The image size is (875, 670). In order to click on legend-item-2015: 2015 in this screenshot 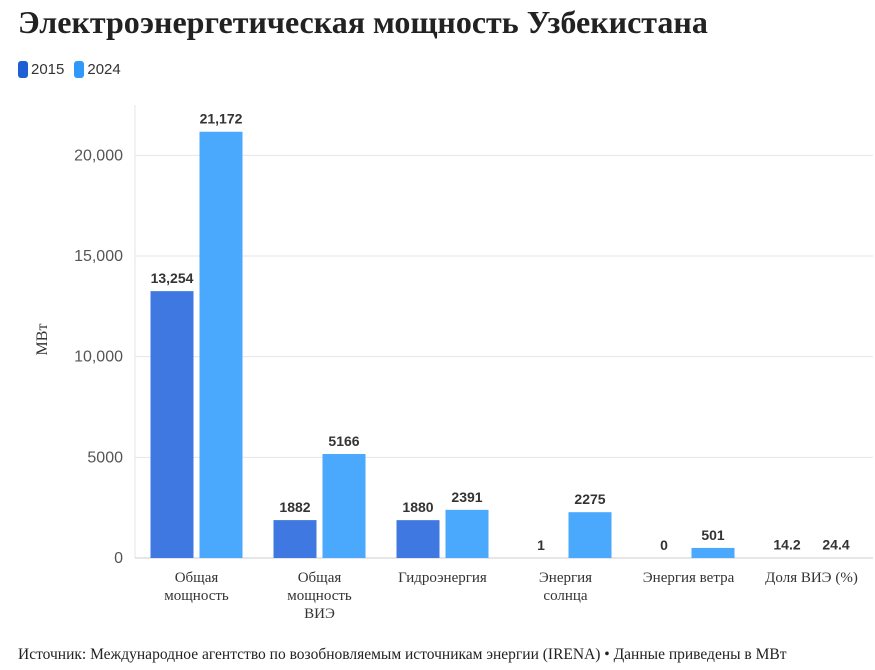, I will do `click(41, 69)`.